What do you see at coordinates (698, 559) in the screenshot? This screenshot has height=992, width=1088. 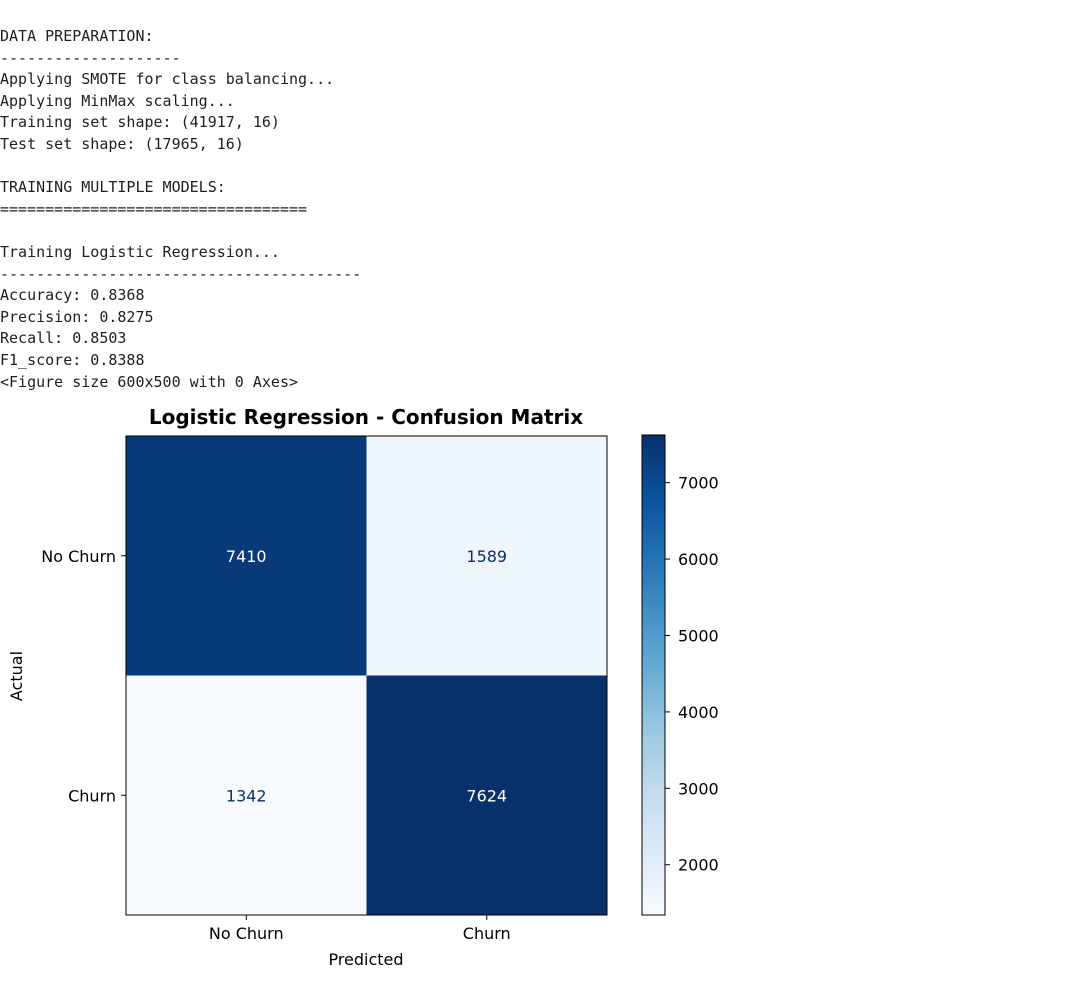 I see `colorbar-tick-label: 6000` at bounding box center [698, 559].